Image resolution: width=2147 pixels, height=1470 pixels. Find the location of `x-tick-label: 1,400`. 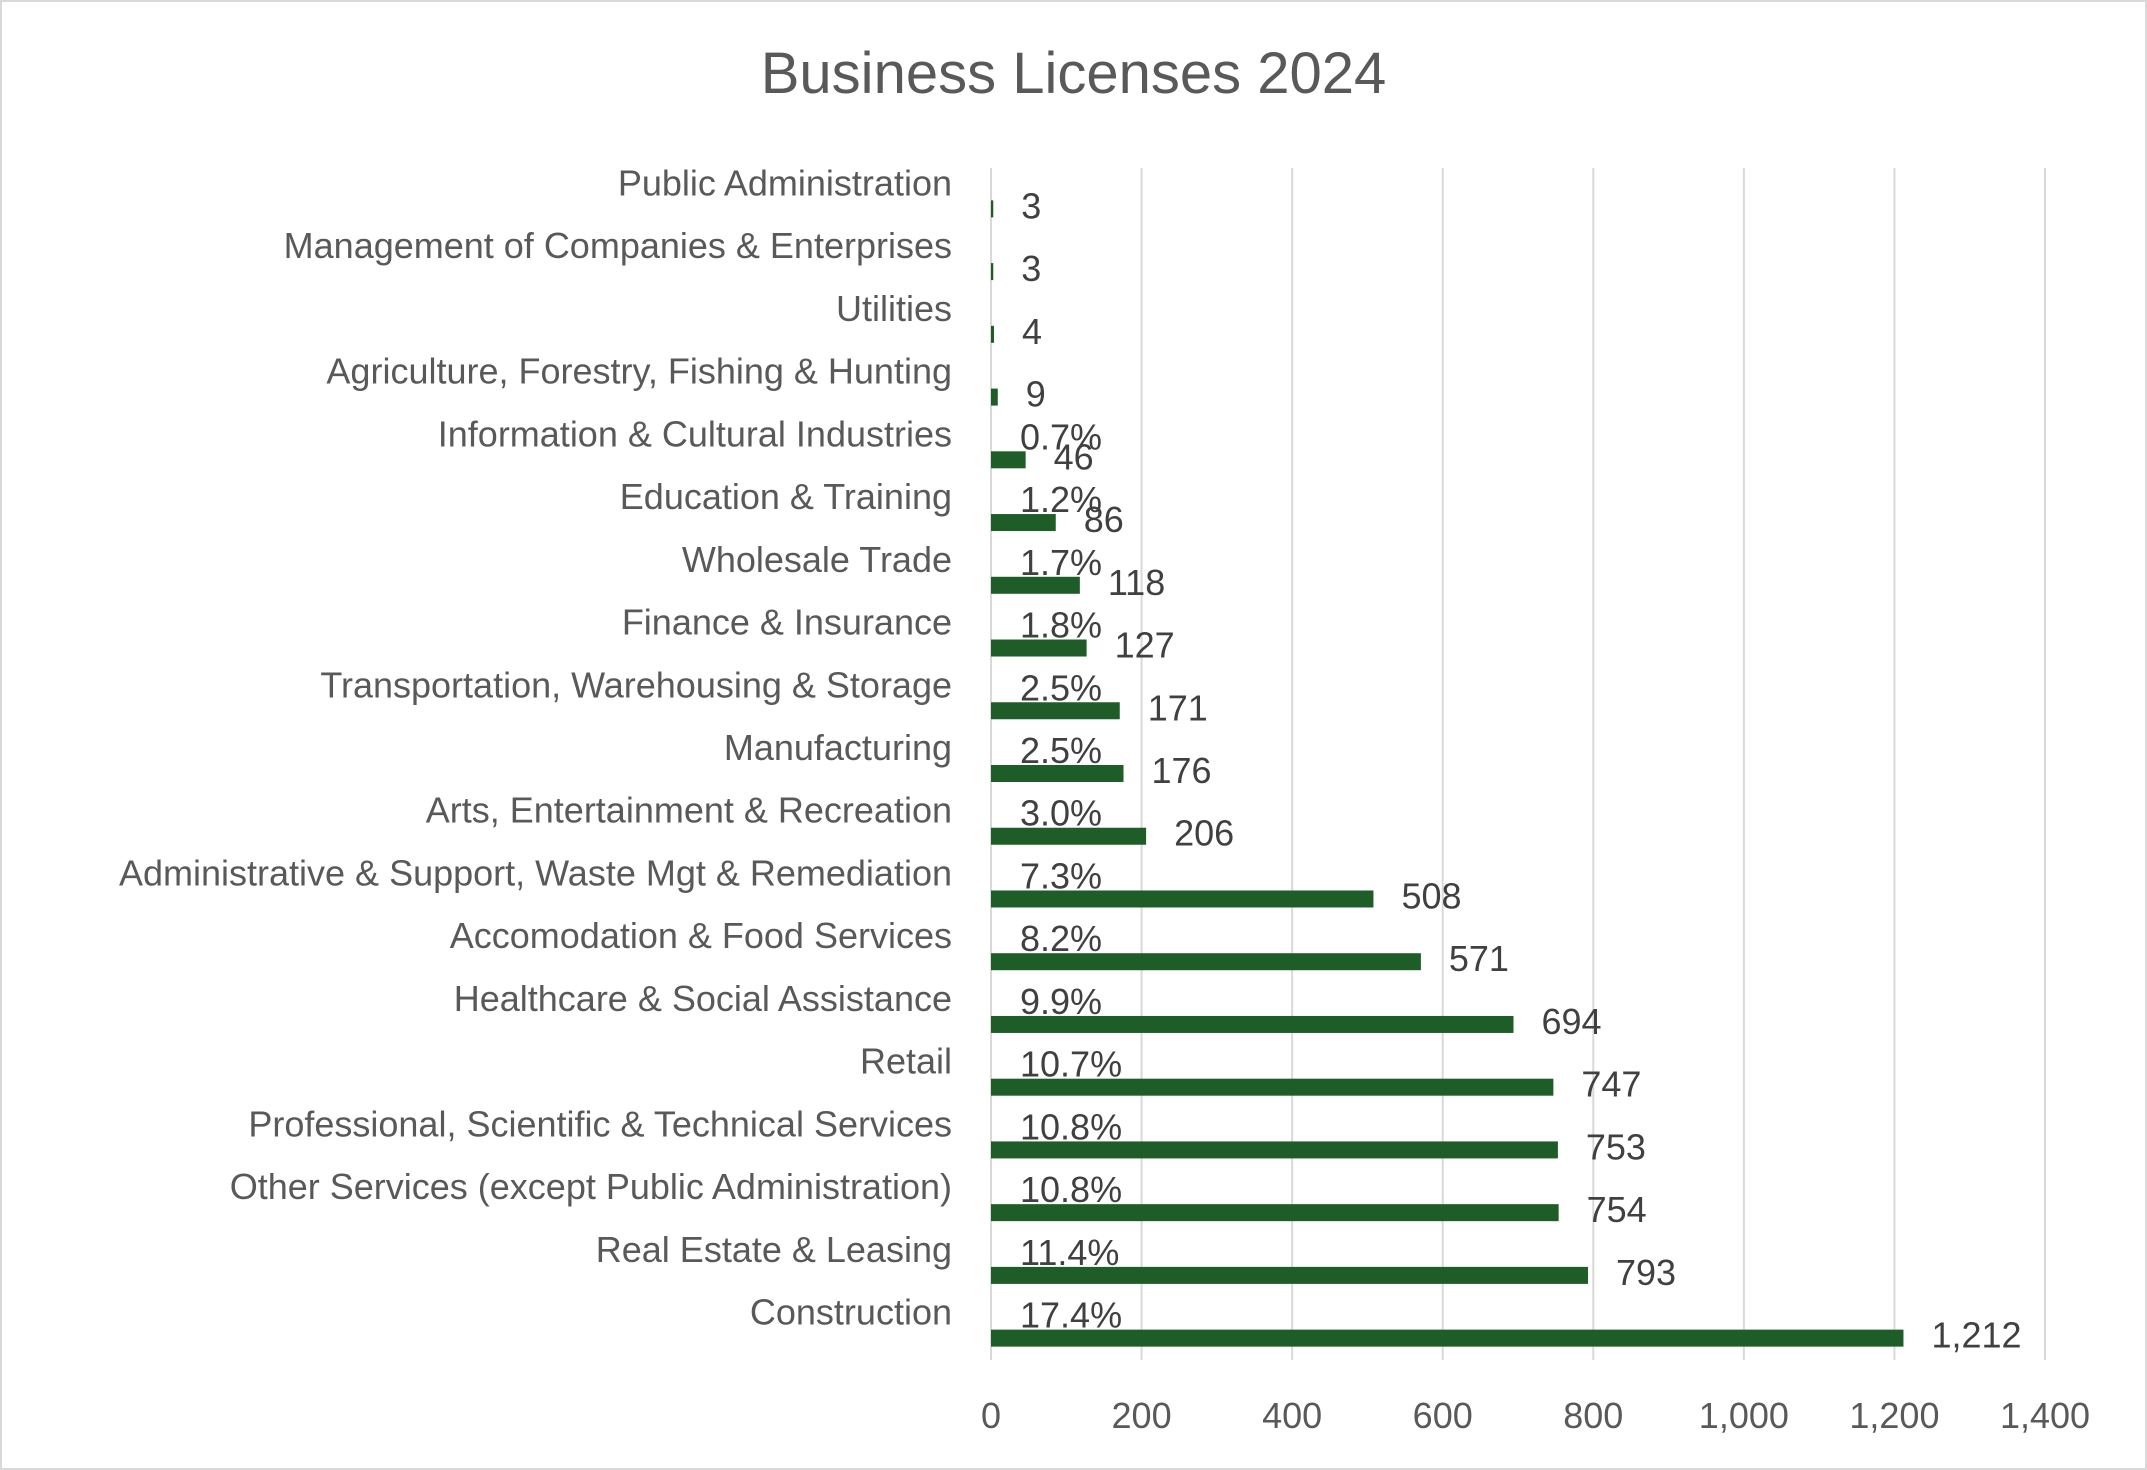

x-tick-label: 1,400 is located at coordinates (2045, 1415).